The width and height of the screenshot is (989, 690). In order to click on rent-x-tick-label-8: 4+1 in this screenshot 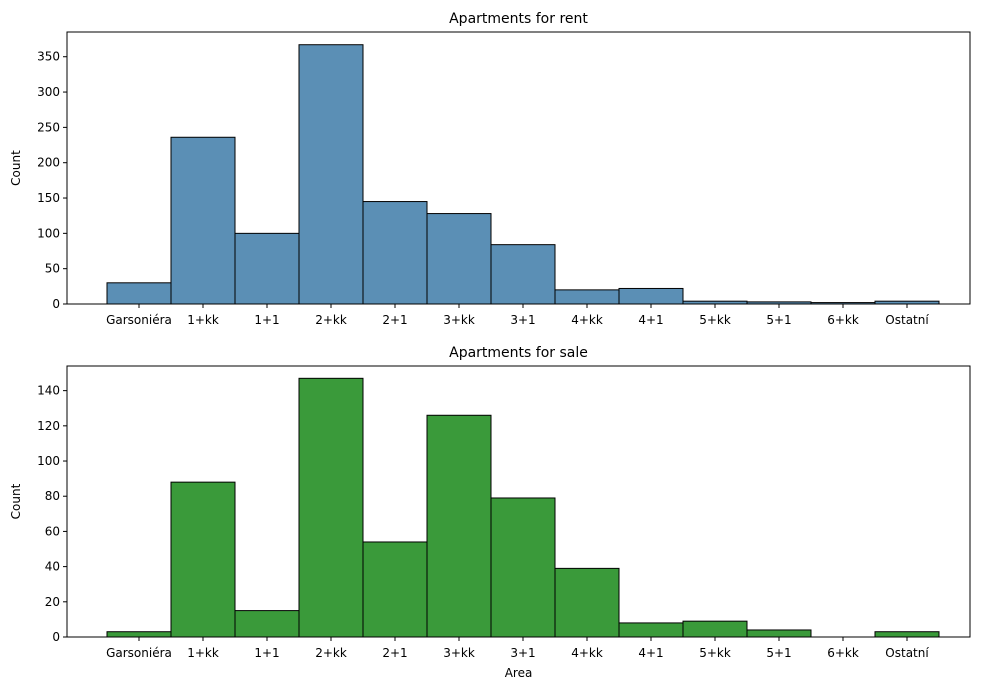, I will do `click(650, 320)`.